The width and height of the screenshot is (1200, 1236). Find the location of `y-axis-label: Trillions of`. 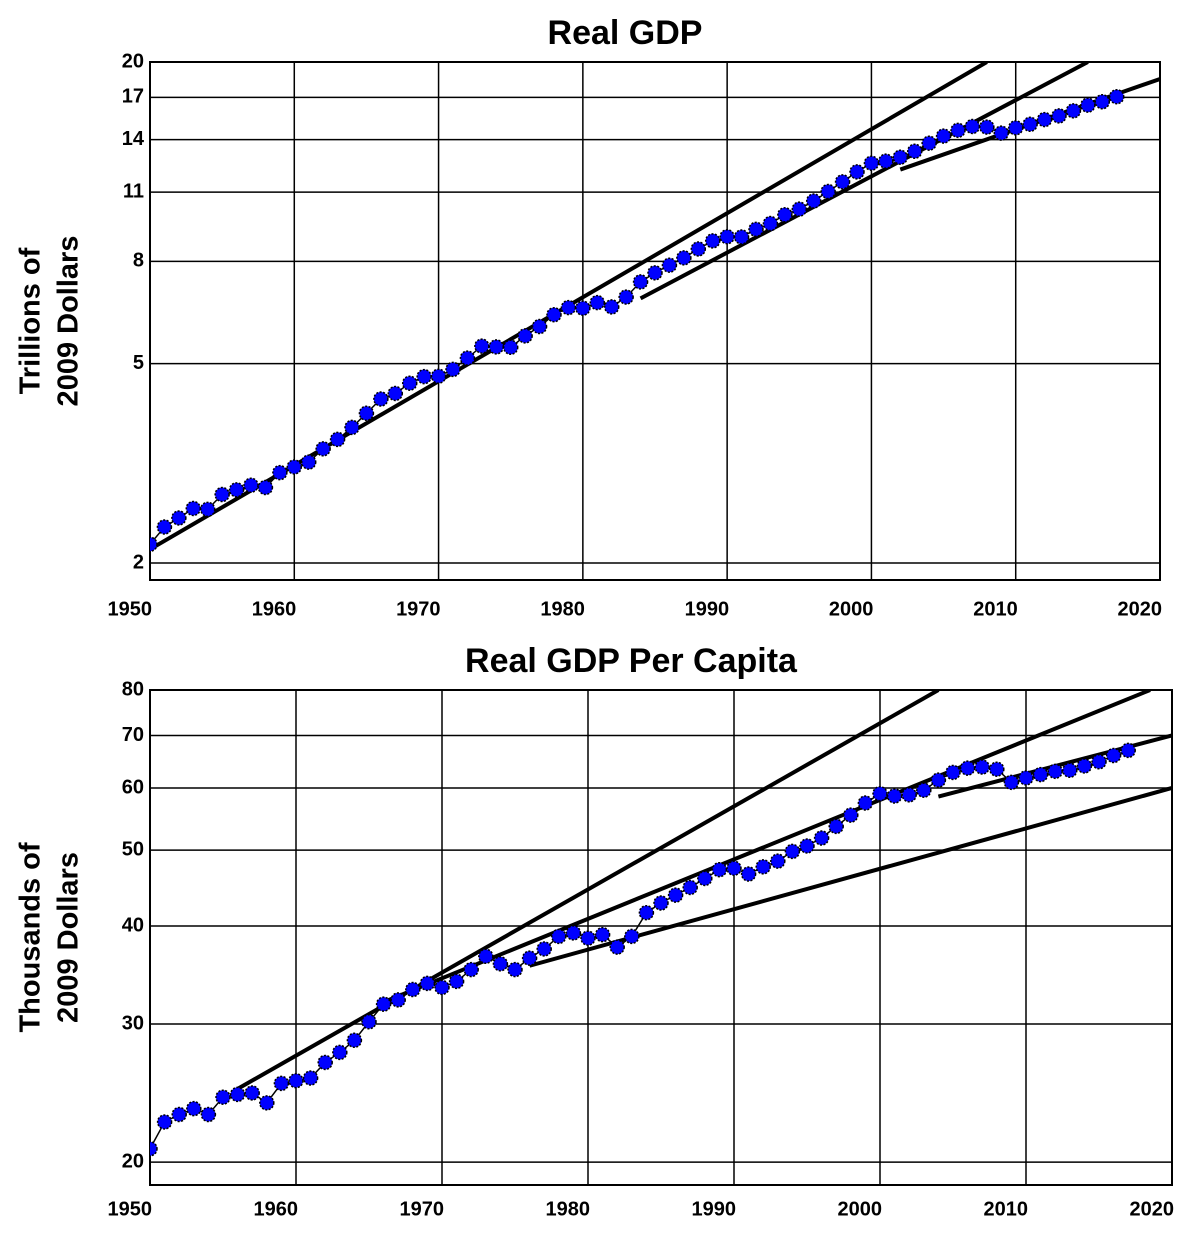

y-axis-label: Trillions of is located at coordinates (31, 320).